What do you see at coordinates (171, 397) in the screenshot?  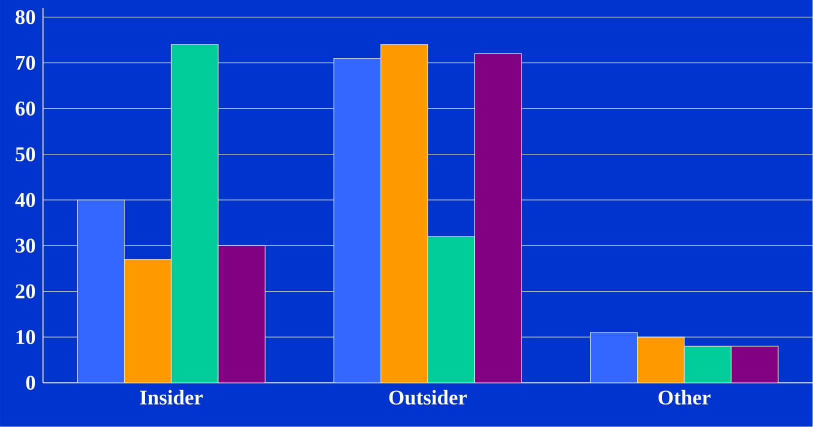 I see `x-tick-label: Insider` at bounding box center [171, 397].